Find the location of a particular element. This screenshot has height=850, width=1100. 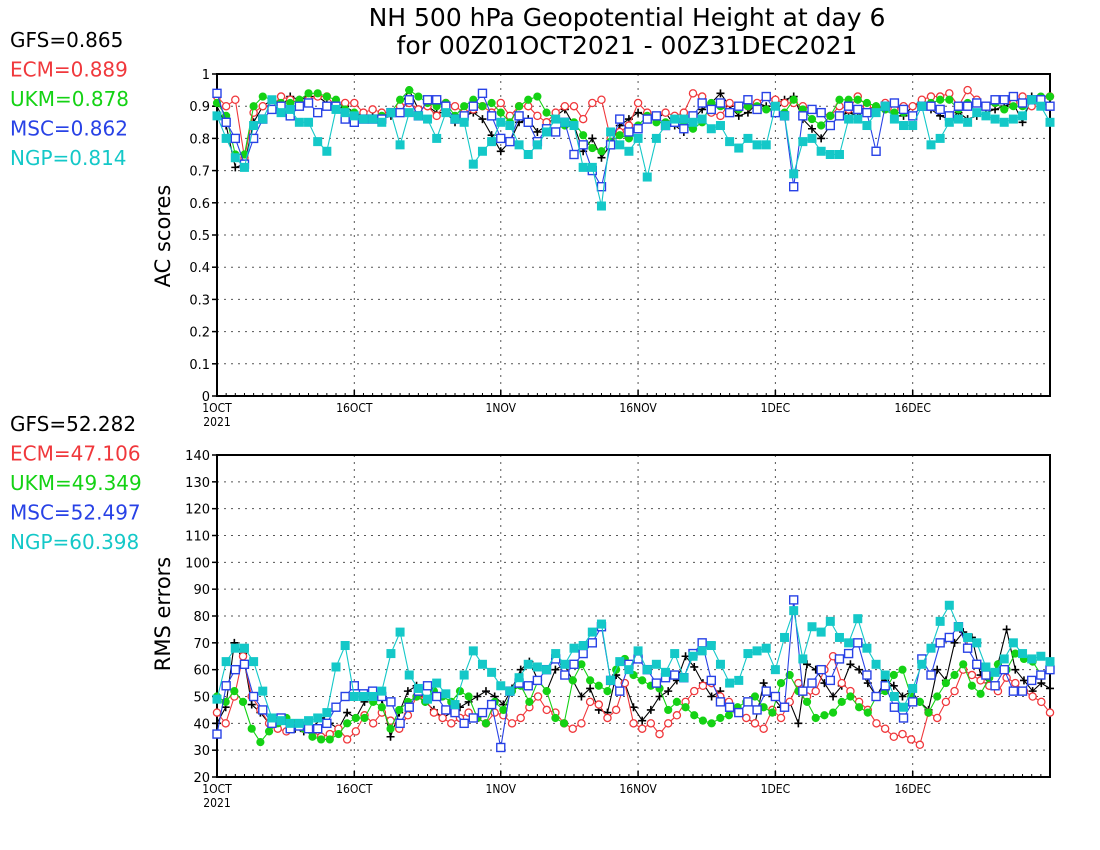

x-tick-label: 16OCT is located at coordinates (354, 408).